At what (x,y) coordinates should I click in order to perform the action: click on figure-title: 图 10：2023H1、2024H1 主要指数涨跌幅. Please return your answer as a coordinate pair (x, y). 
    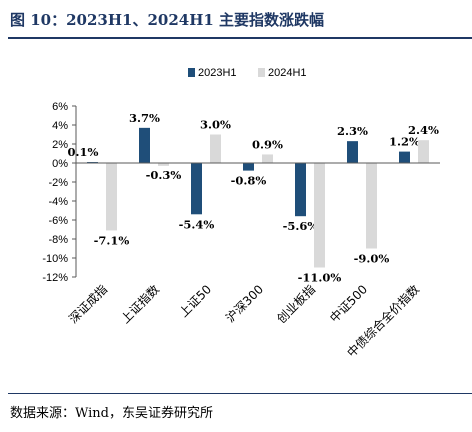
    Looking at the image, I should click on (167, 20).